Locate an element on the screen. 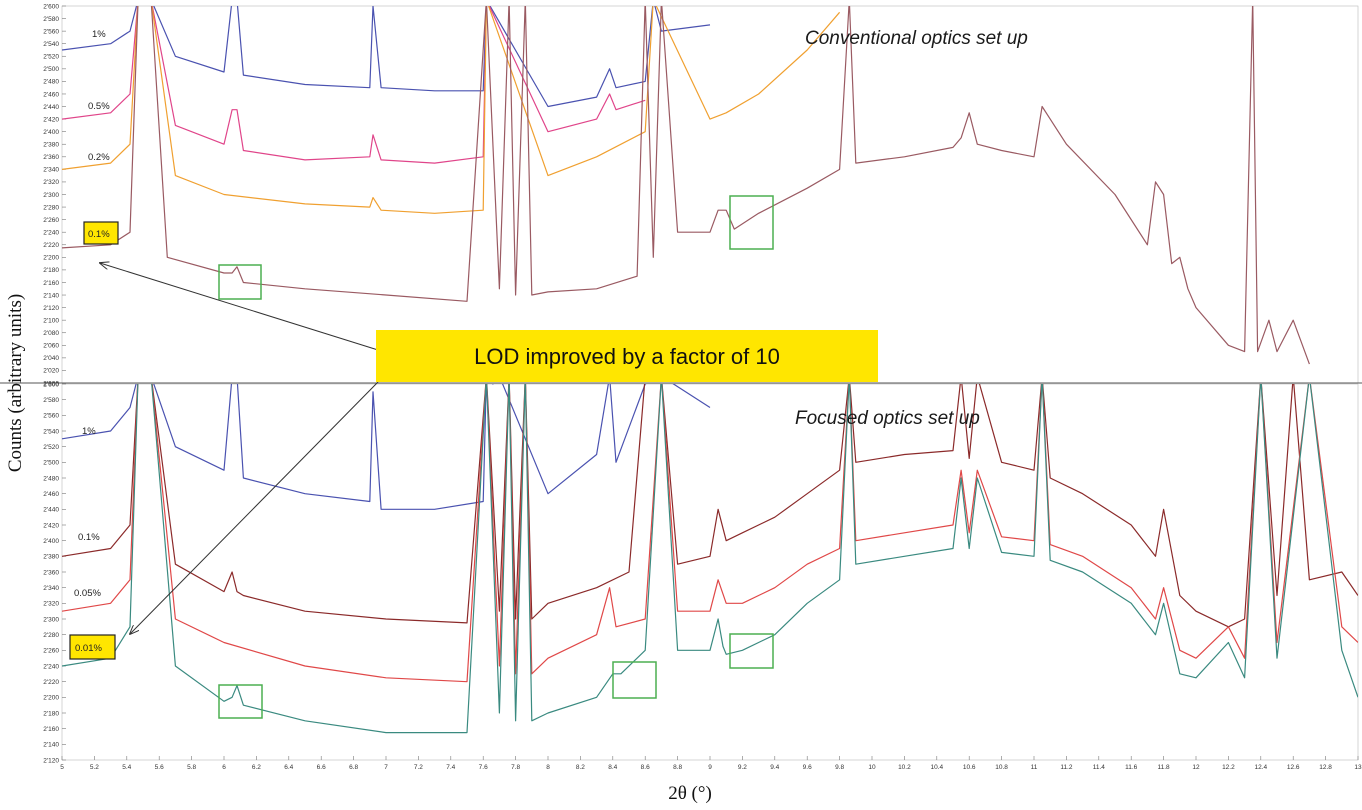  x-tick-label: 5.6 is located at coordinates (159, 767).